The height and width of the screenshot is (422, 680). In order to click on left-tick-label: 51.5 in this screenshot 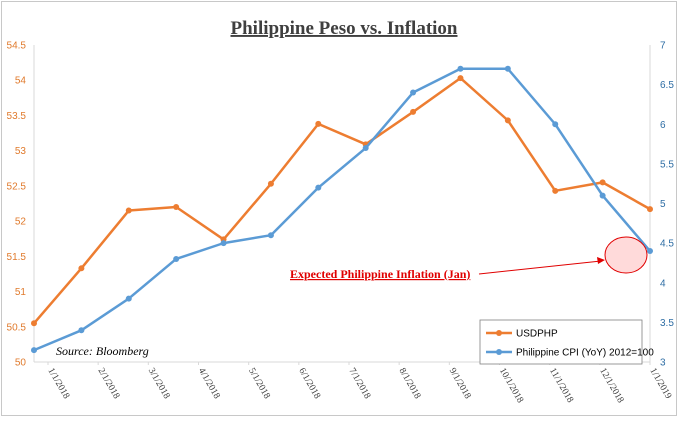, I will do `click(17, 257)`.